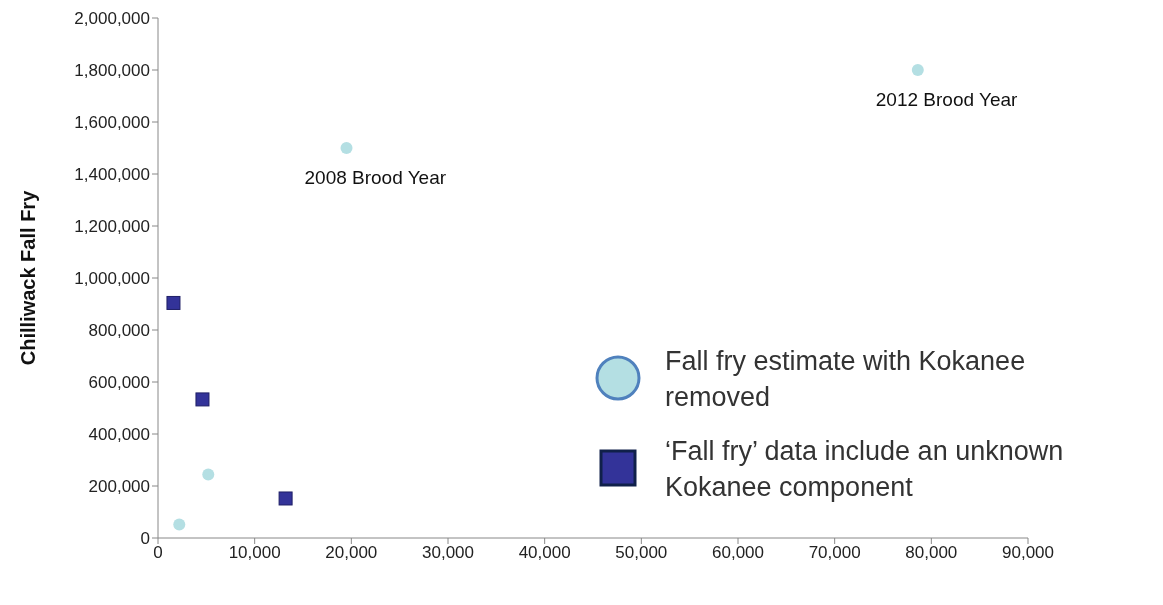 The width and height of the screenshot is (1163, 605). Describe the element at coordinates (375, 177) in the screenshot. I see `annotation: 2008 Brood Year` at that location.